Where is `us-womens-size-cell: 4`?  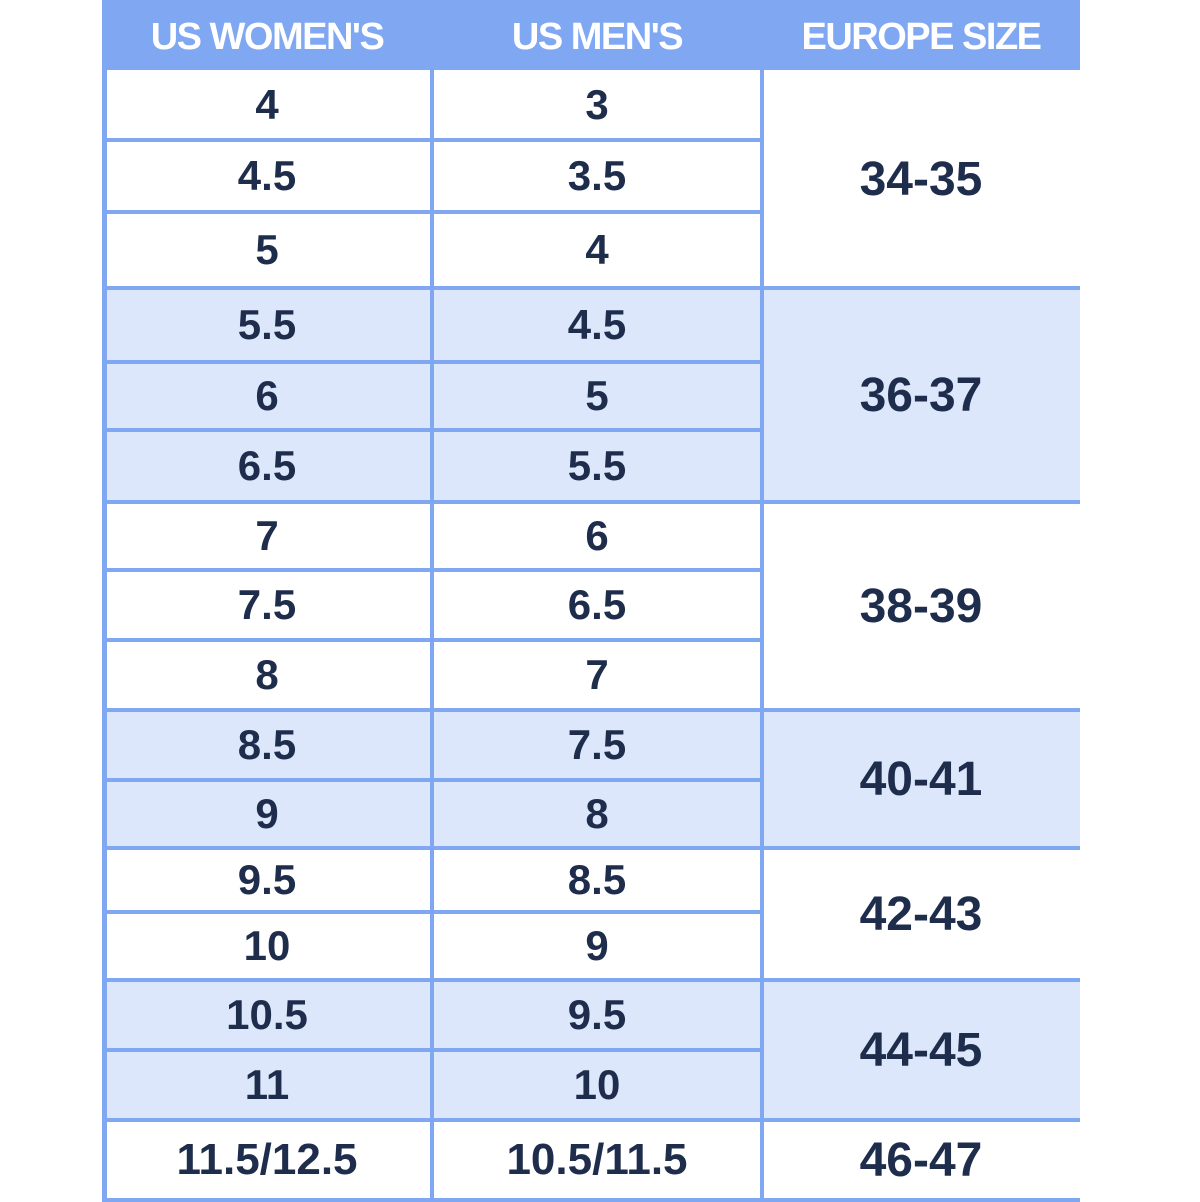 us-womens-size-cell: 4 is located at coordinates (267, 105).